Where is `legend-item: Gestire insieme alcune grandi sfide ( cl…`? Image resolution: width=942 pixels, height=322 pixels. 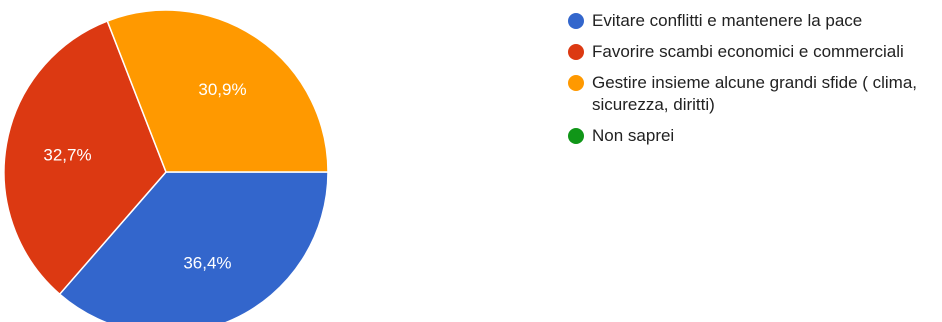
legend-item: Gestire insieme alcune grandi sfide ( cl… is located at coordinates (753, 94).